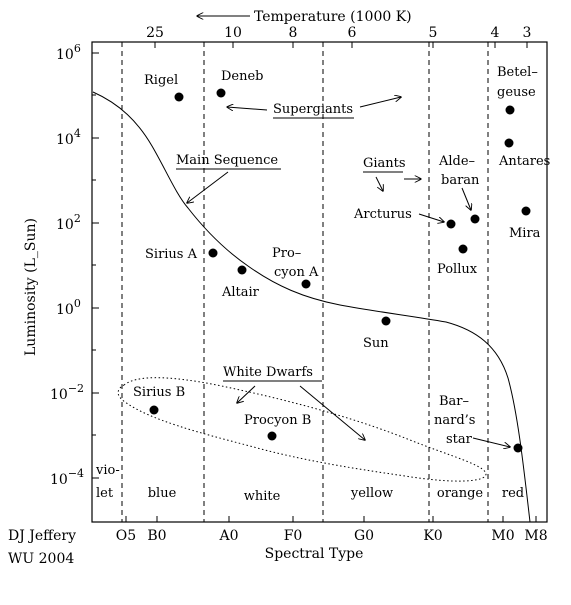 The height and width of the screenshot is (605, 571). Describe the element at coordinates (517, 72) in the screenshot. I see `star-label-betelgeuse: Betel–` at that location.